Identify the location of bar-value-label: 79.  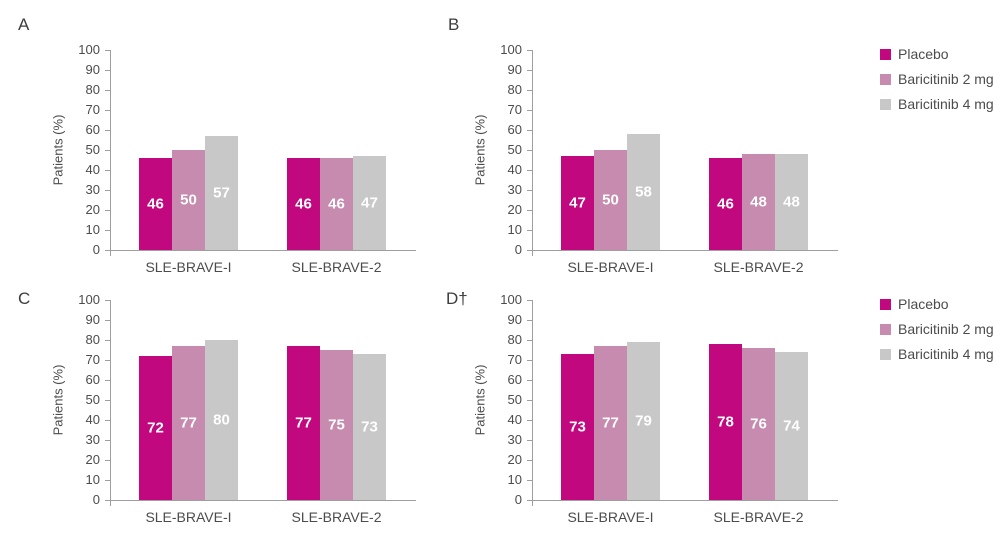
(643, 421).